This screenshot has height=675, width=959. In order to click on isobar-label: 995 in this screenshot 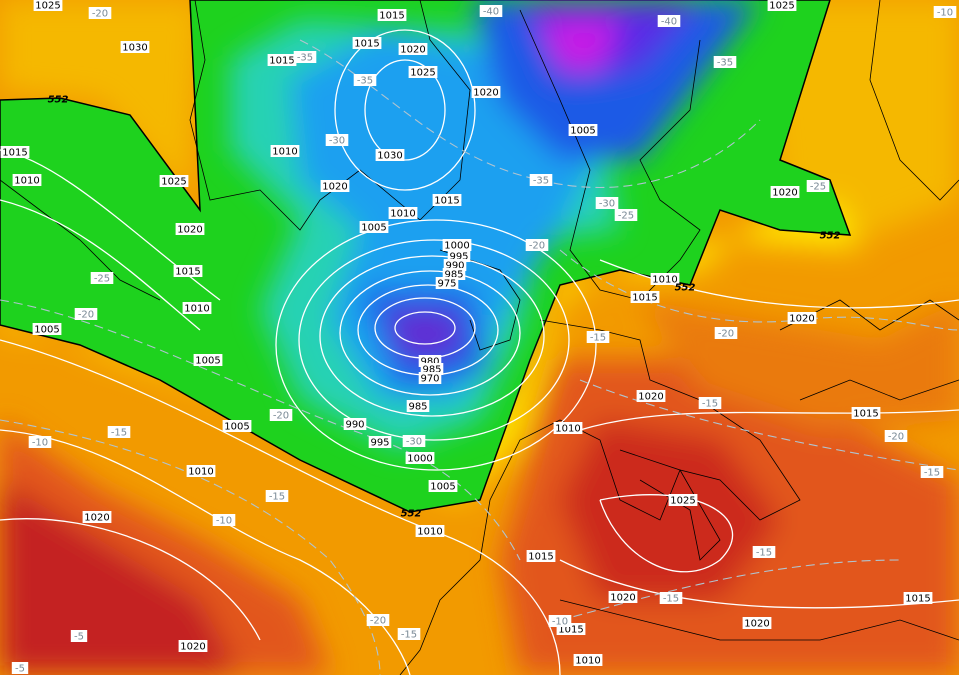, I will do `click(458, 257)`.